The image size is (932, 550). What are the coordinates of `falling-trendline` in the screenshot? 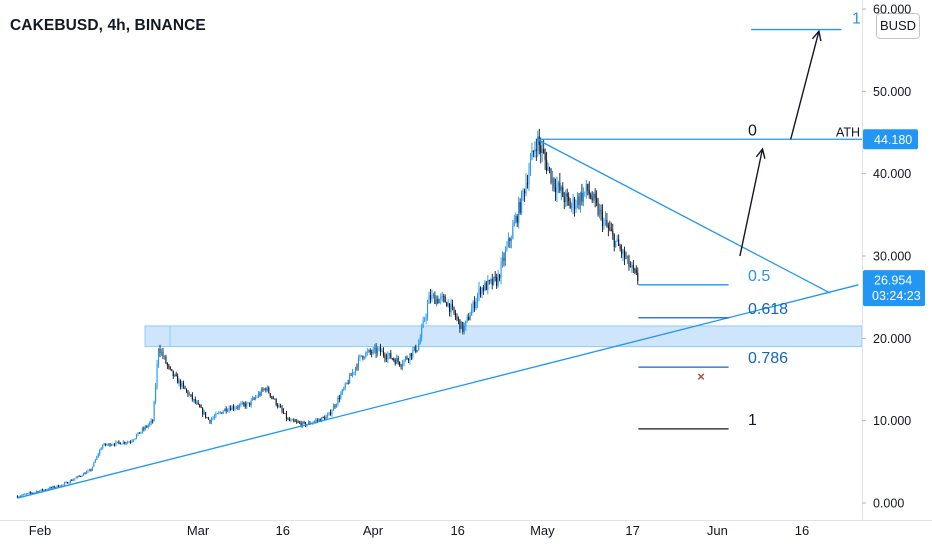 It's located at (683, 216).